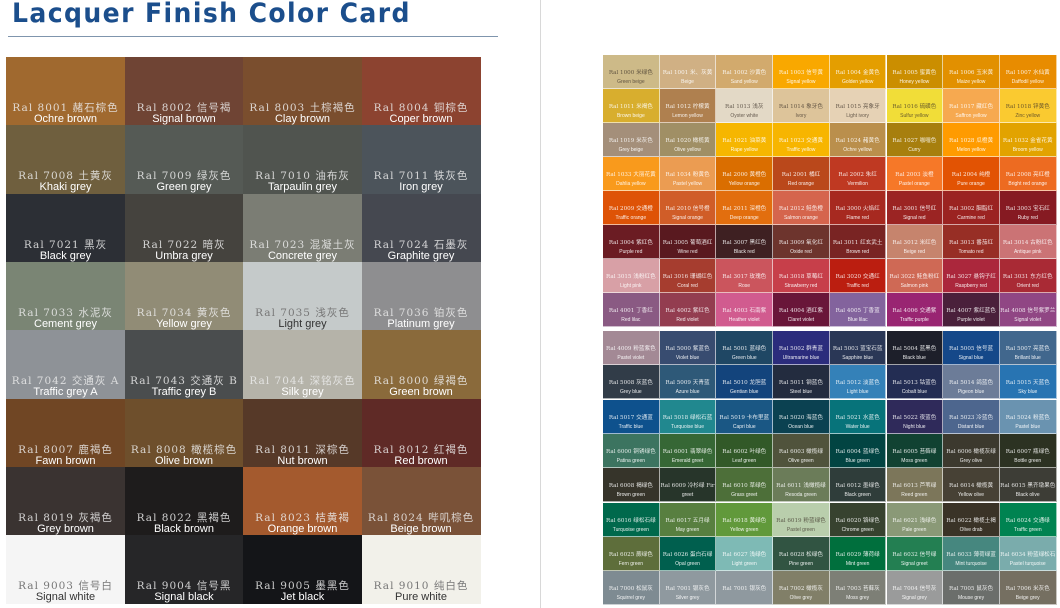  I want to click on title-underline, so click(253, 36).